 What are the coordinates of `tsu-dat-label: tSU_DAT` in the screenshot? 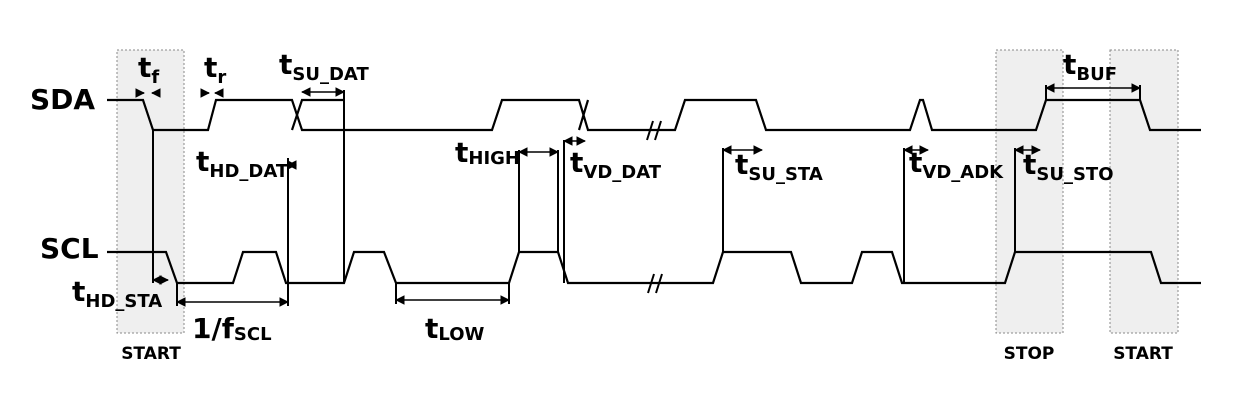 It's located at (324, 66).